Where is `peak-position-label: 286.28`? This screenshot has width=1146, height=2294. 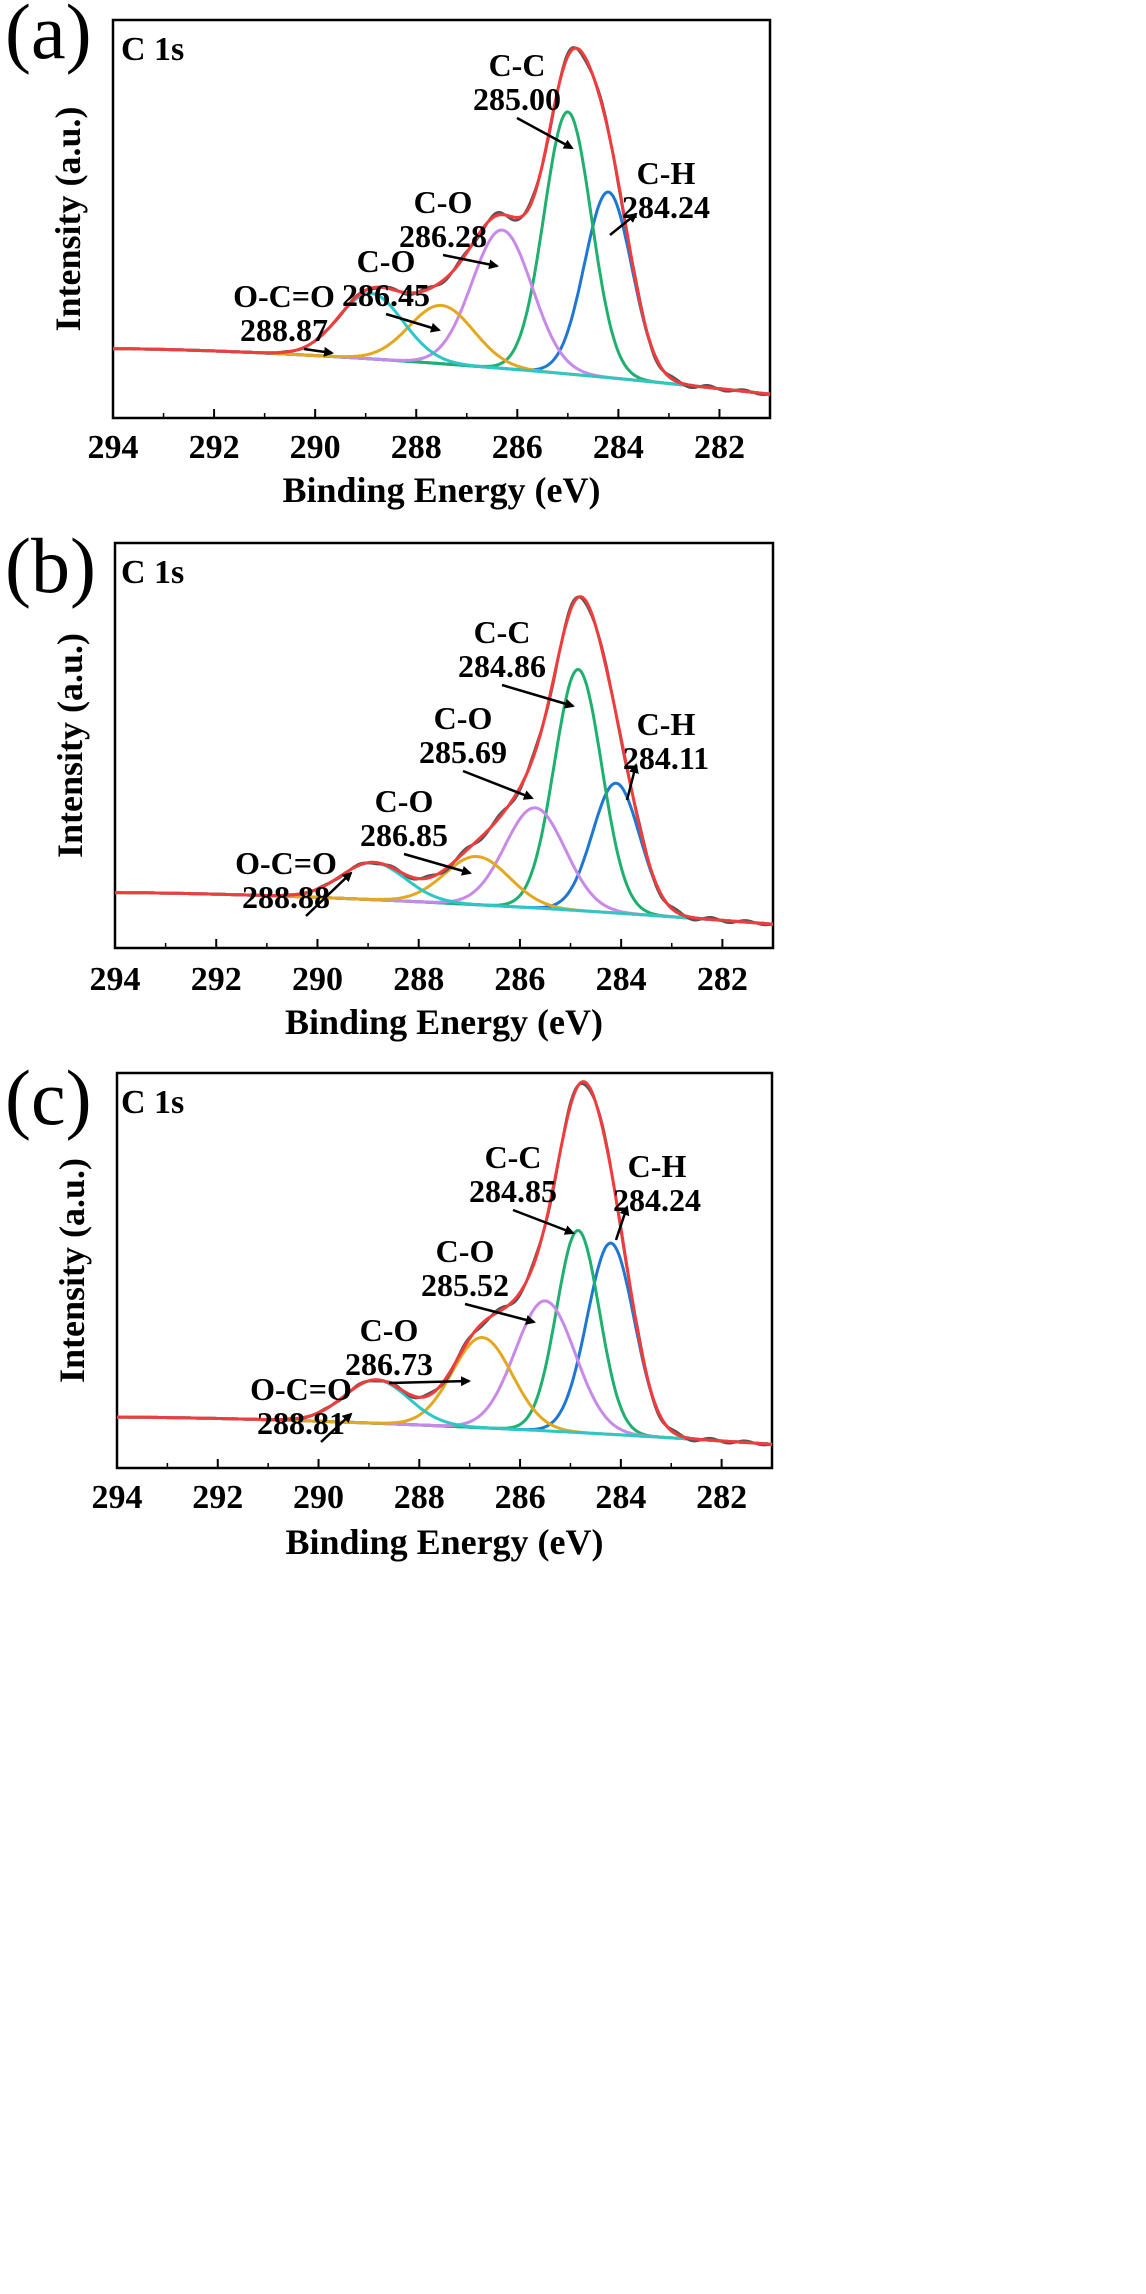
peak-position-label: 286.28 is located at coordinates (443, 236).